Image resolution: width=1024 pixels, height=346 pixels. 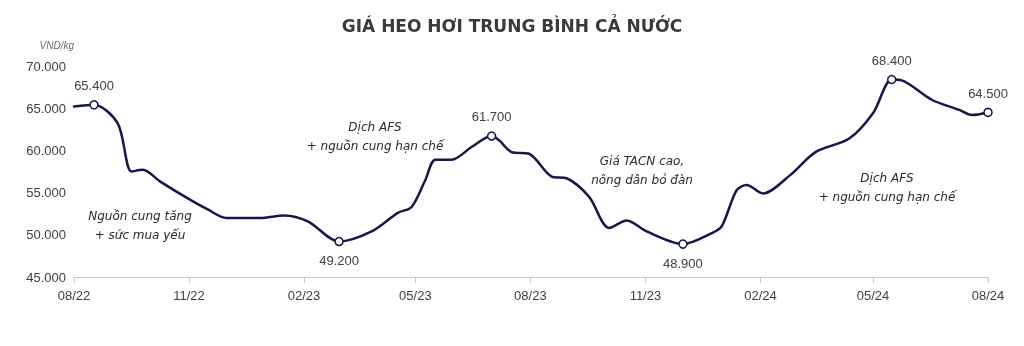 I want to click on y-axis-title: VND/kg, so click(x=57, y=45).